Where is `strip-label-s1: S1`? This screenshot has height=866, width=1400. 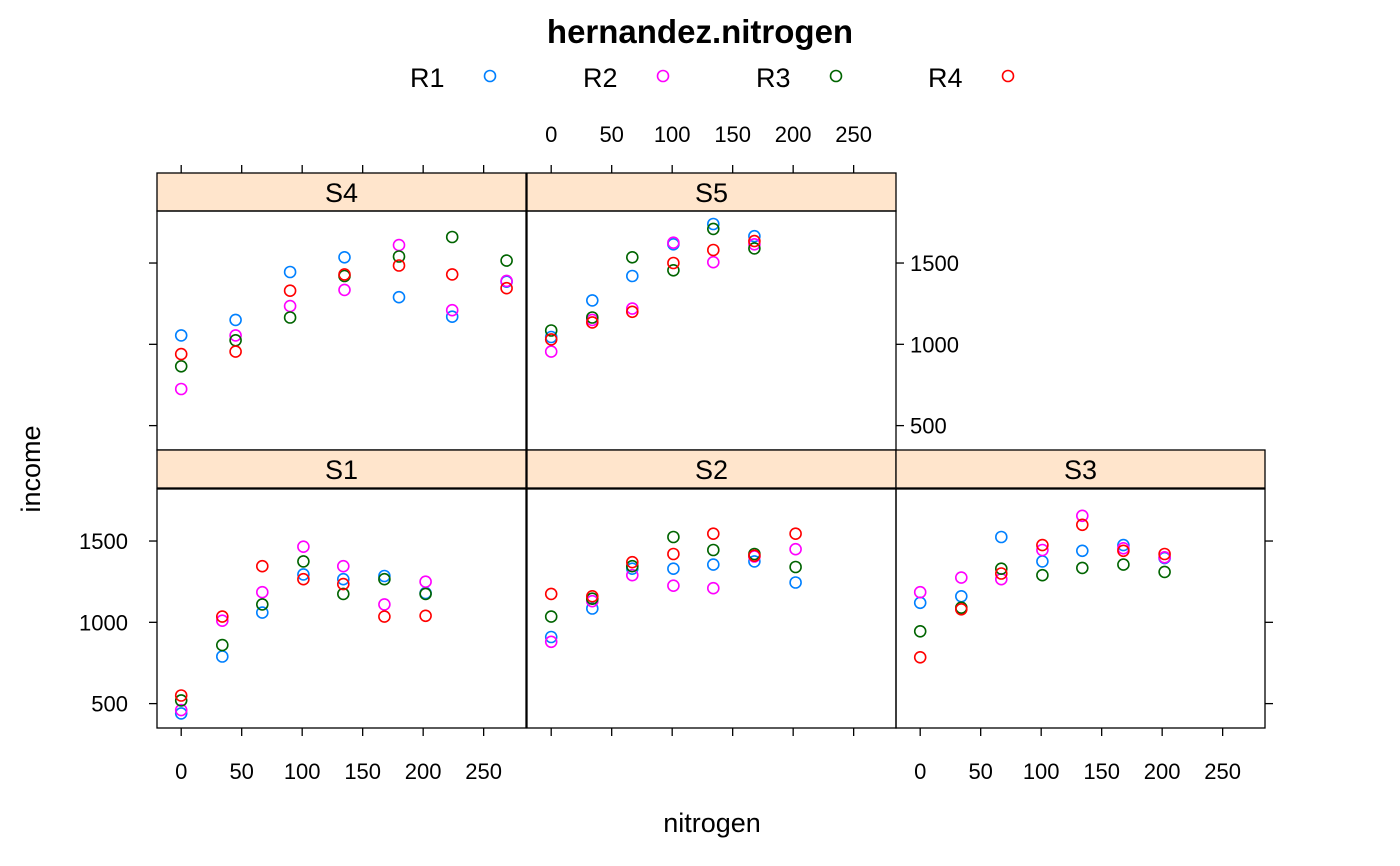
strip-label-s1: S1 is located at coordinates (341, 470).